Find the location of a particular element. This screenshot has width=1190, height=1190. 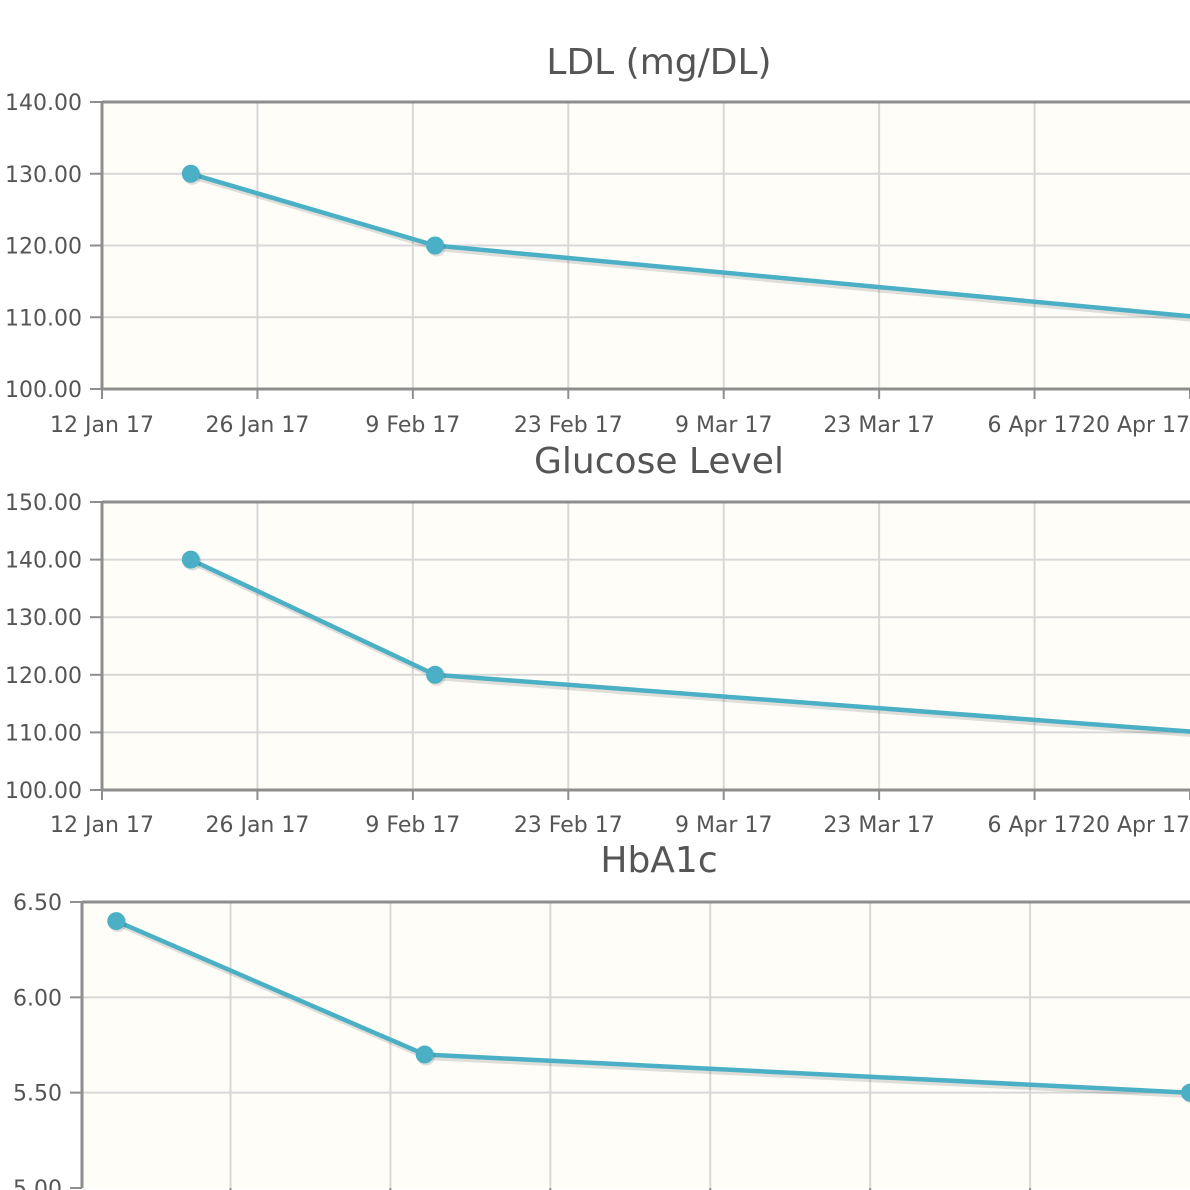

chart-title: LDL (mg/DL) is located at coordinates (658, 62).